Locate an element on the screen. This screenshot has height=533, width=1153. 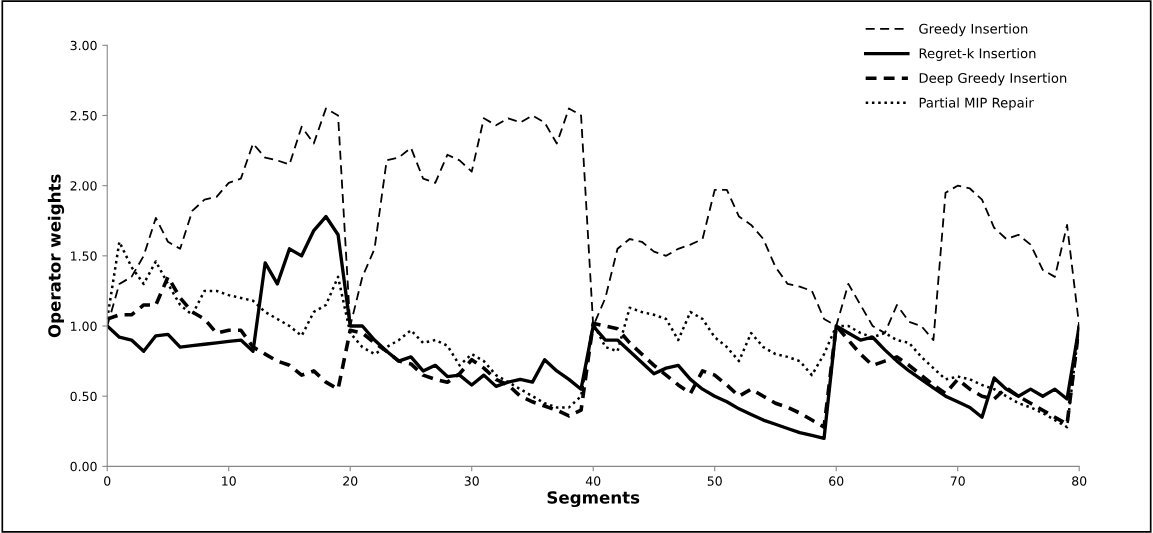
x-tick-label: 20 is located at coordinates (350, 481).